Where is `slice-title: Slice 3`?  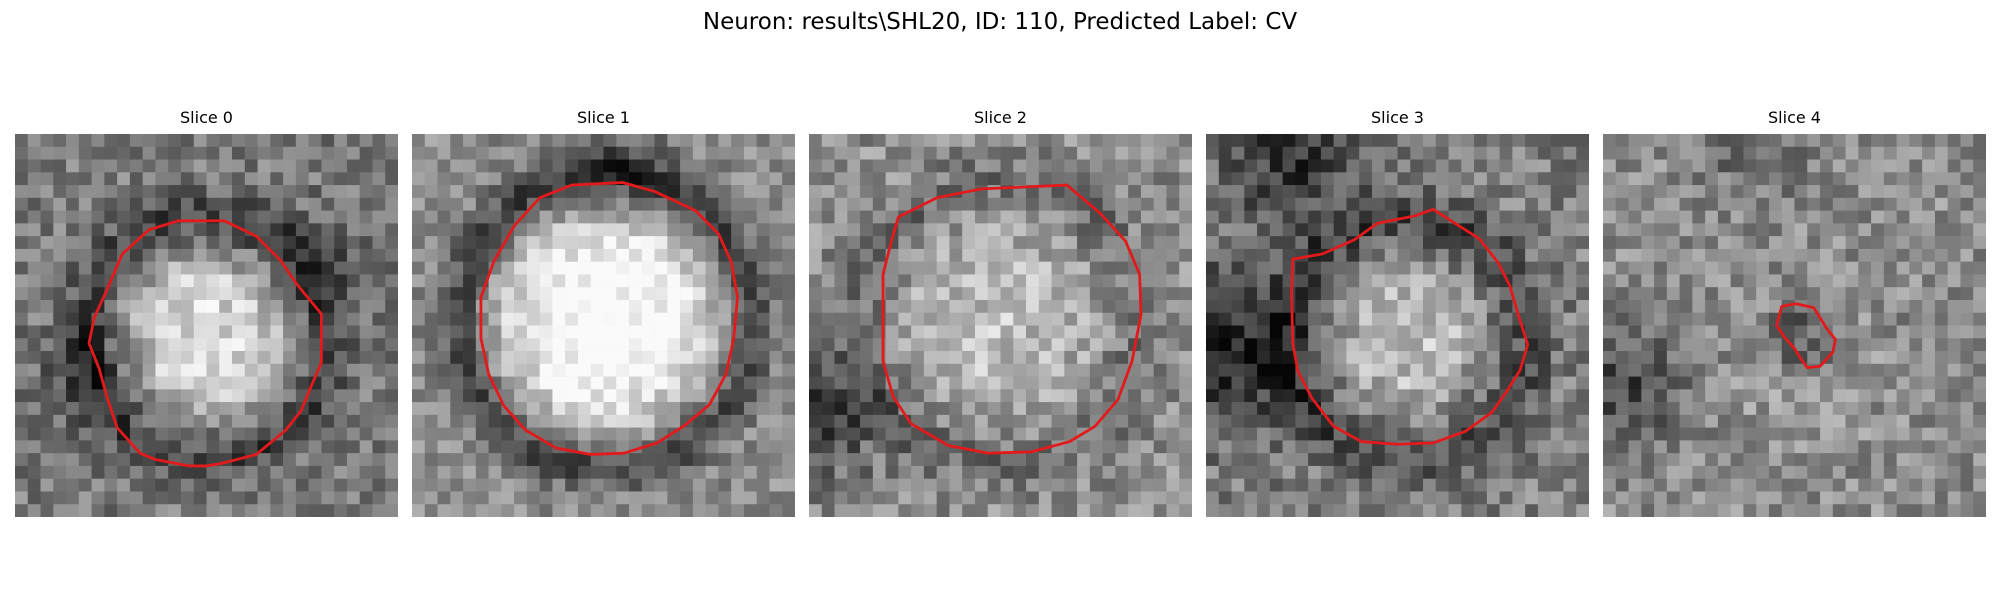
slice-title: Slice 3 is located at coordinates (1397, 117).